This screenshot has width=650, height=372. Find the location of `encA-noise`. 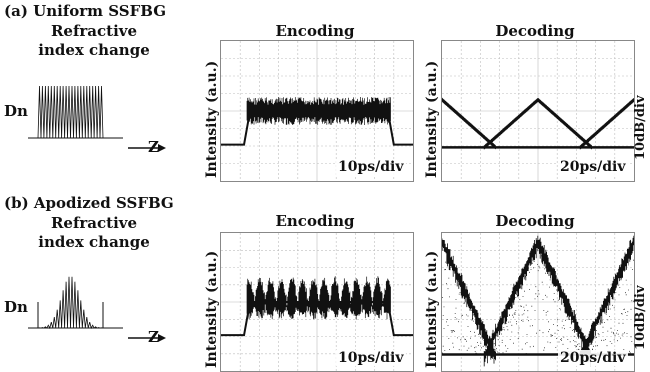

encA-noise is located at coordinates (318, 111).